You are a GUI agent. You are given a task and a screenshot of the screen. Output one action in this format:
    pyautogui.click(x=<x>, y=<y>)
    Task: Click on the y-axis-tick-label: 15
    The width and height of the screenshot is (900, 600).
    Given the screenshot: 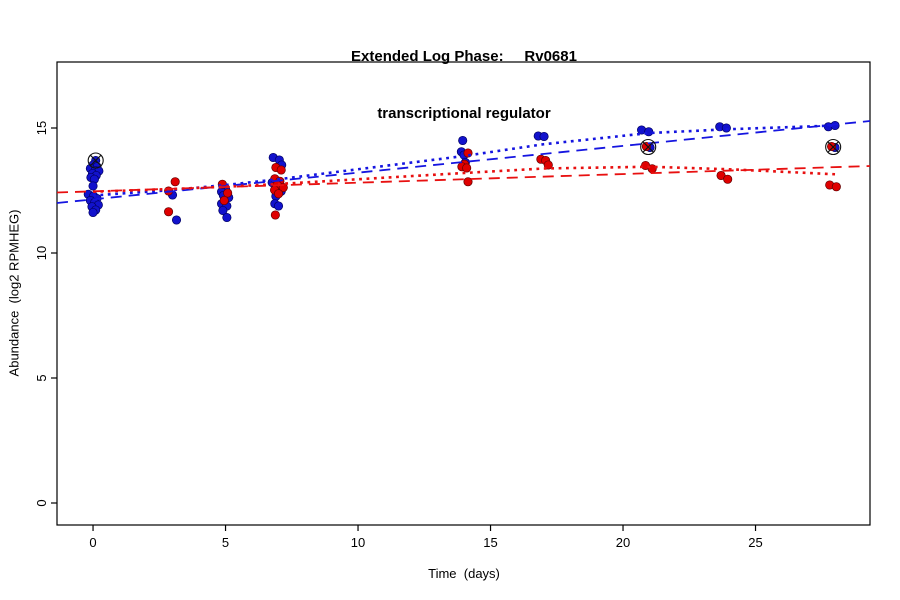 What is the action you would take?
    pyautogui.click(x=41, y=128)
    